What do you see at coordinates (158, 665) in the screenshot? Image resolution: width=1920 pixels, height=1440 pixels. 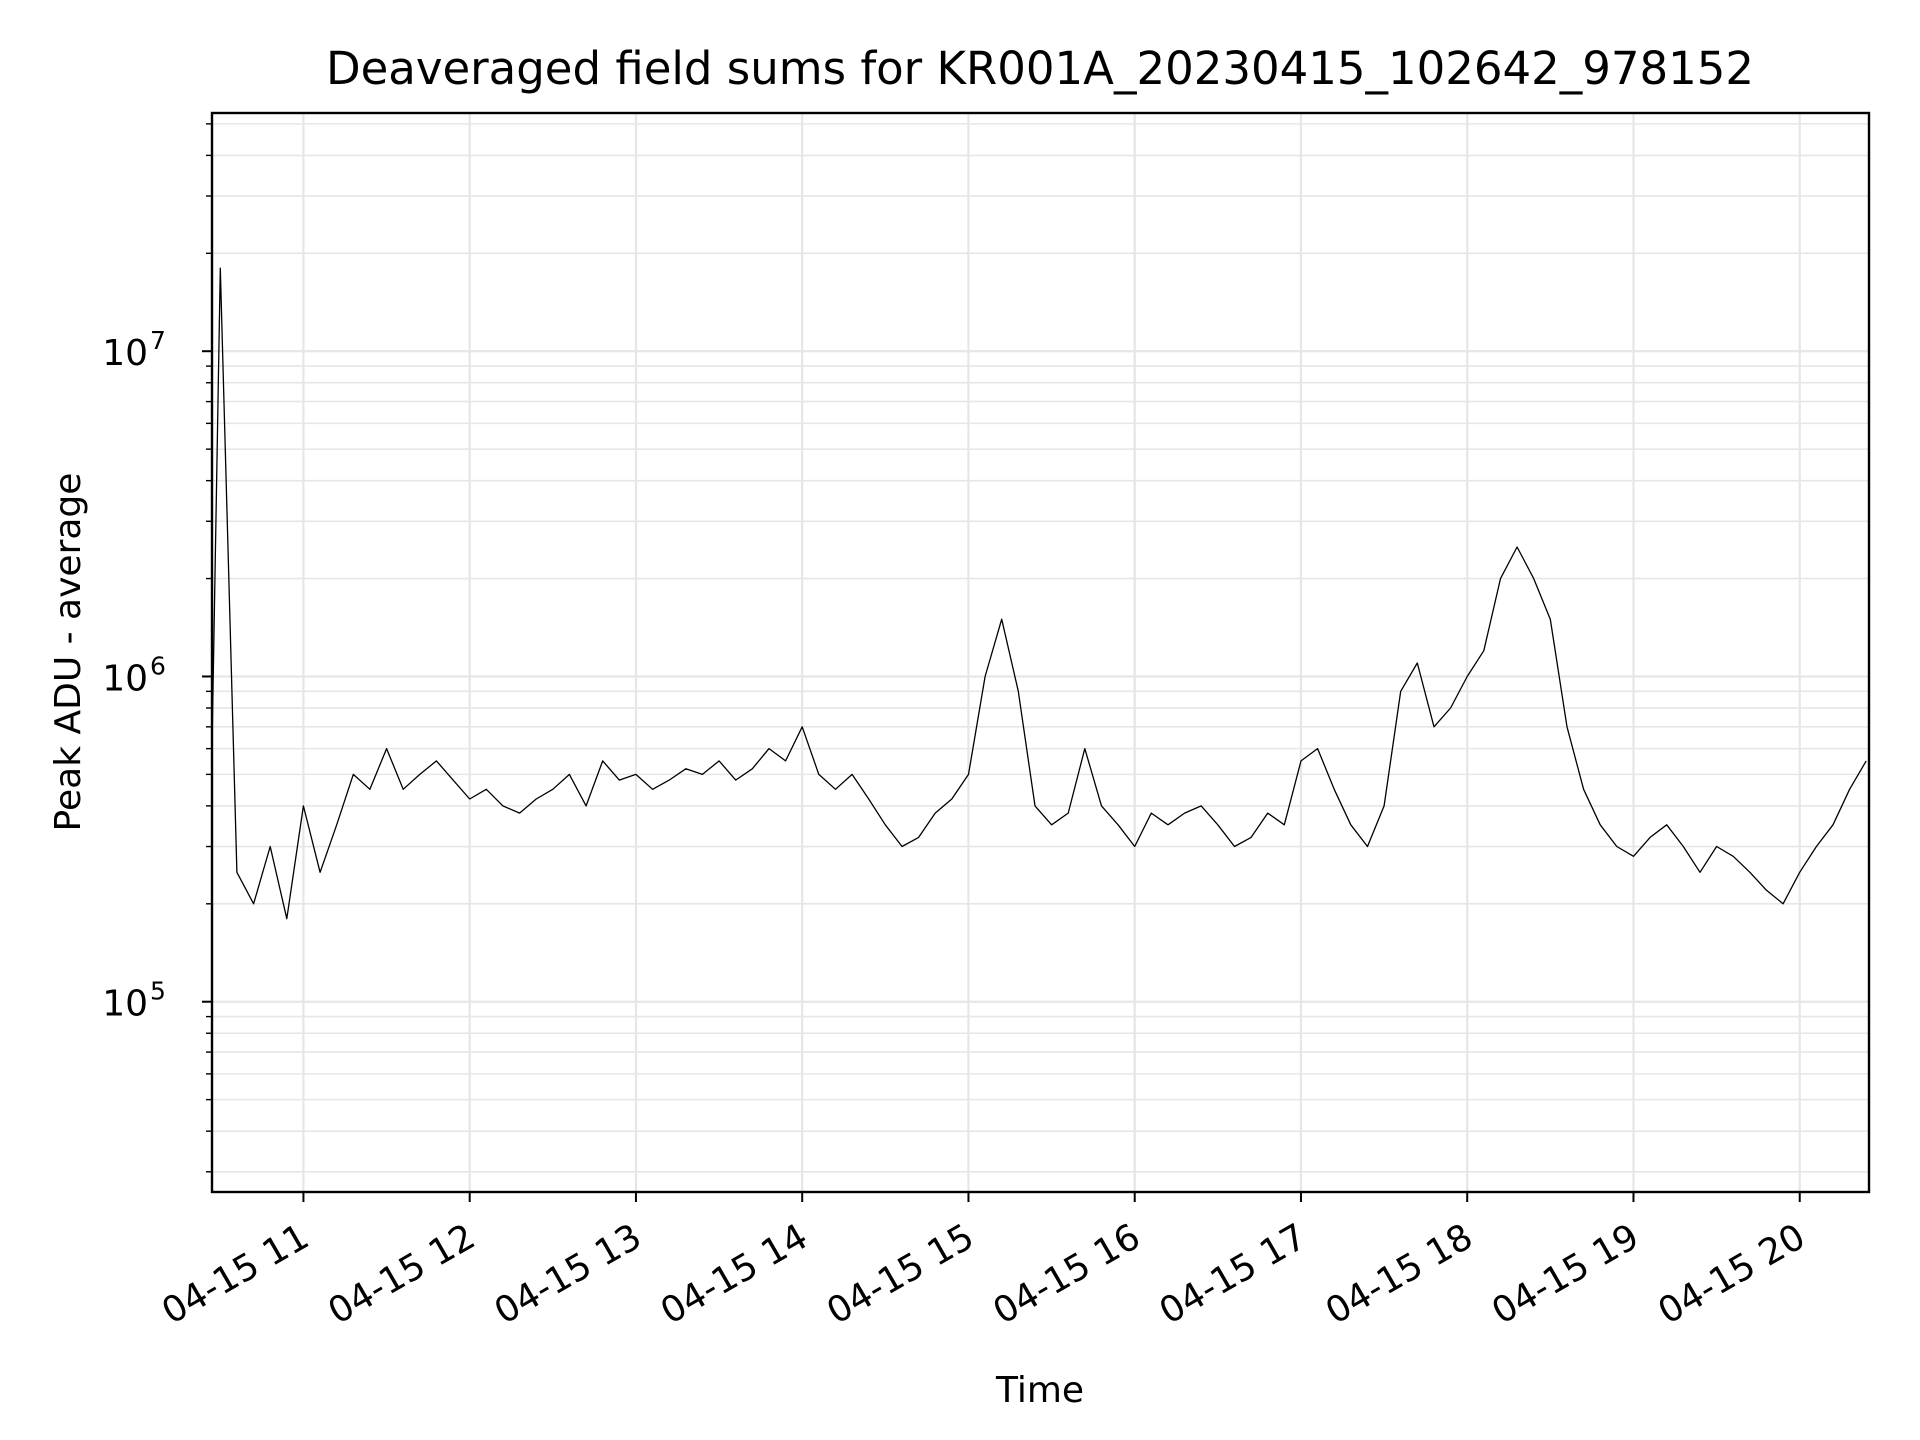 I see `y-tick-exponent: 6` at bounding box center [158, 665].